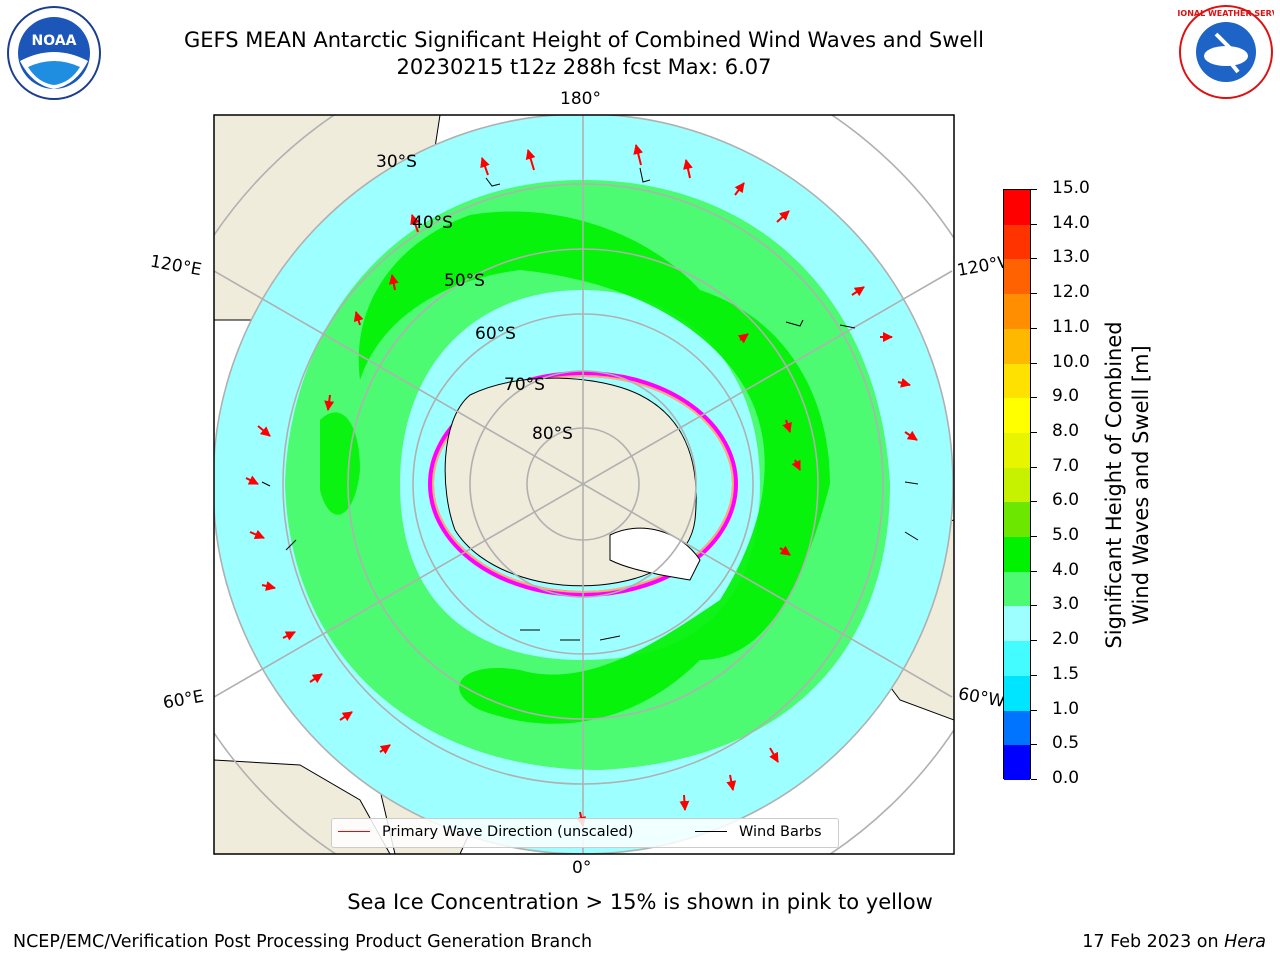 This screenshot has height=960, width=1280. What do you see at coordinates (584, 67) in the screenshot?
I see `map-subtitle: 20230215 t12z 288h fcst Max: 6.07` at bounding box center [584, 67].